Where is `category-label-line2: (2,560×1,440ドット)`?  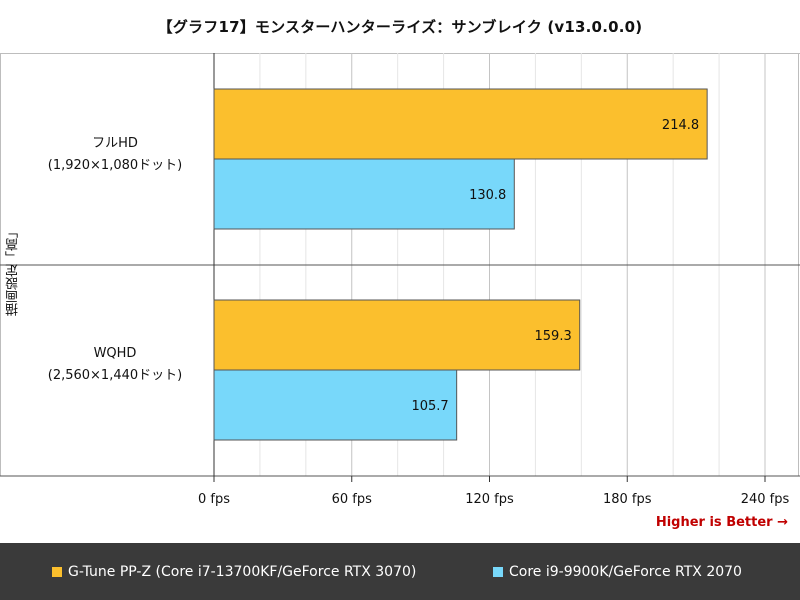 category-label-line2: (2,560×1,440ドット) is located at coordinates (115, 375).